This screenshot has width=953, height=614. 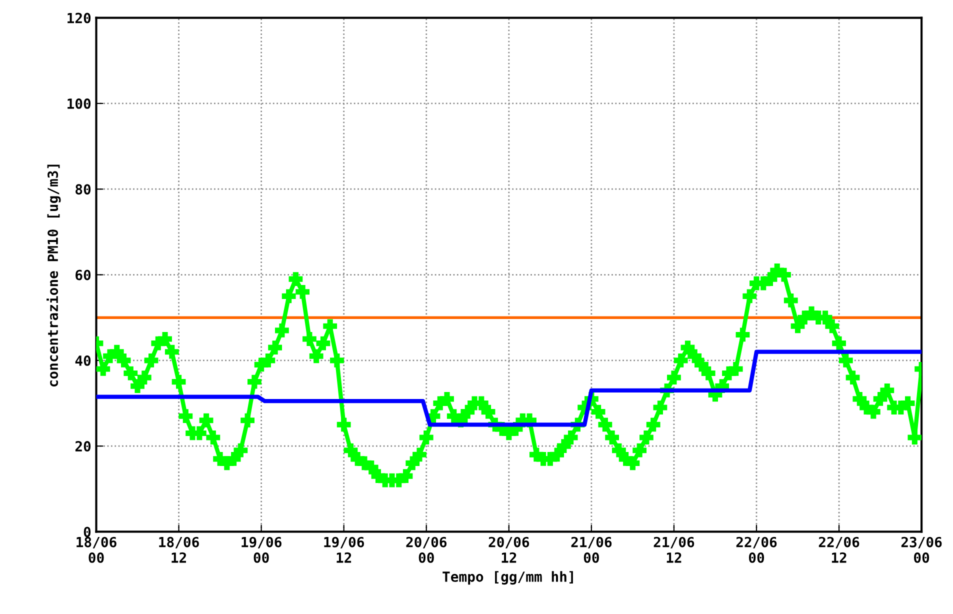 What do you see at coordinates (79, 18) in the screenshot?
I see `y-tick-label: 120` at bounding box center [79, 18].